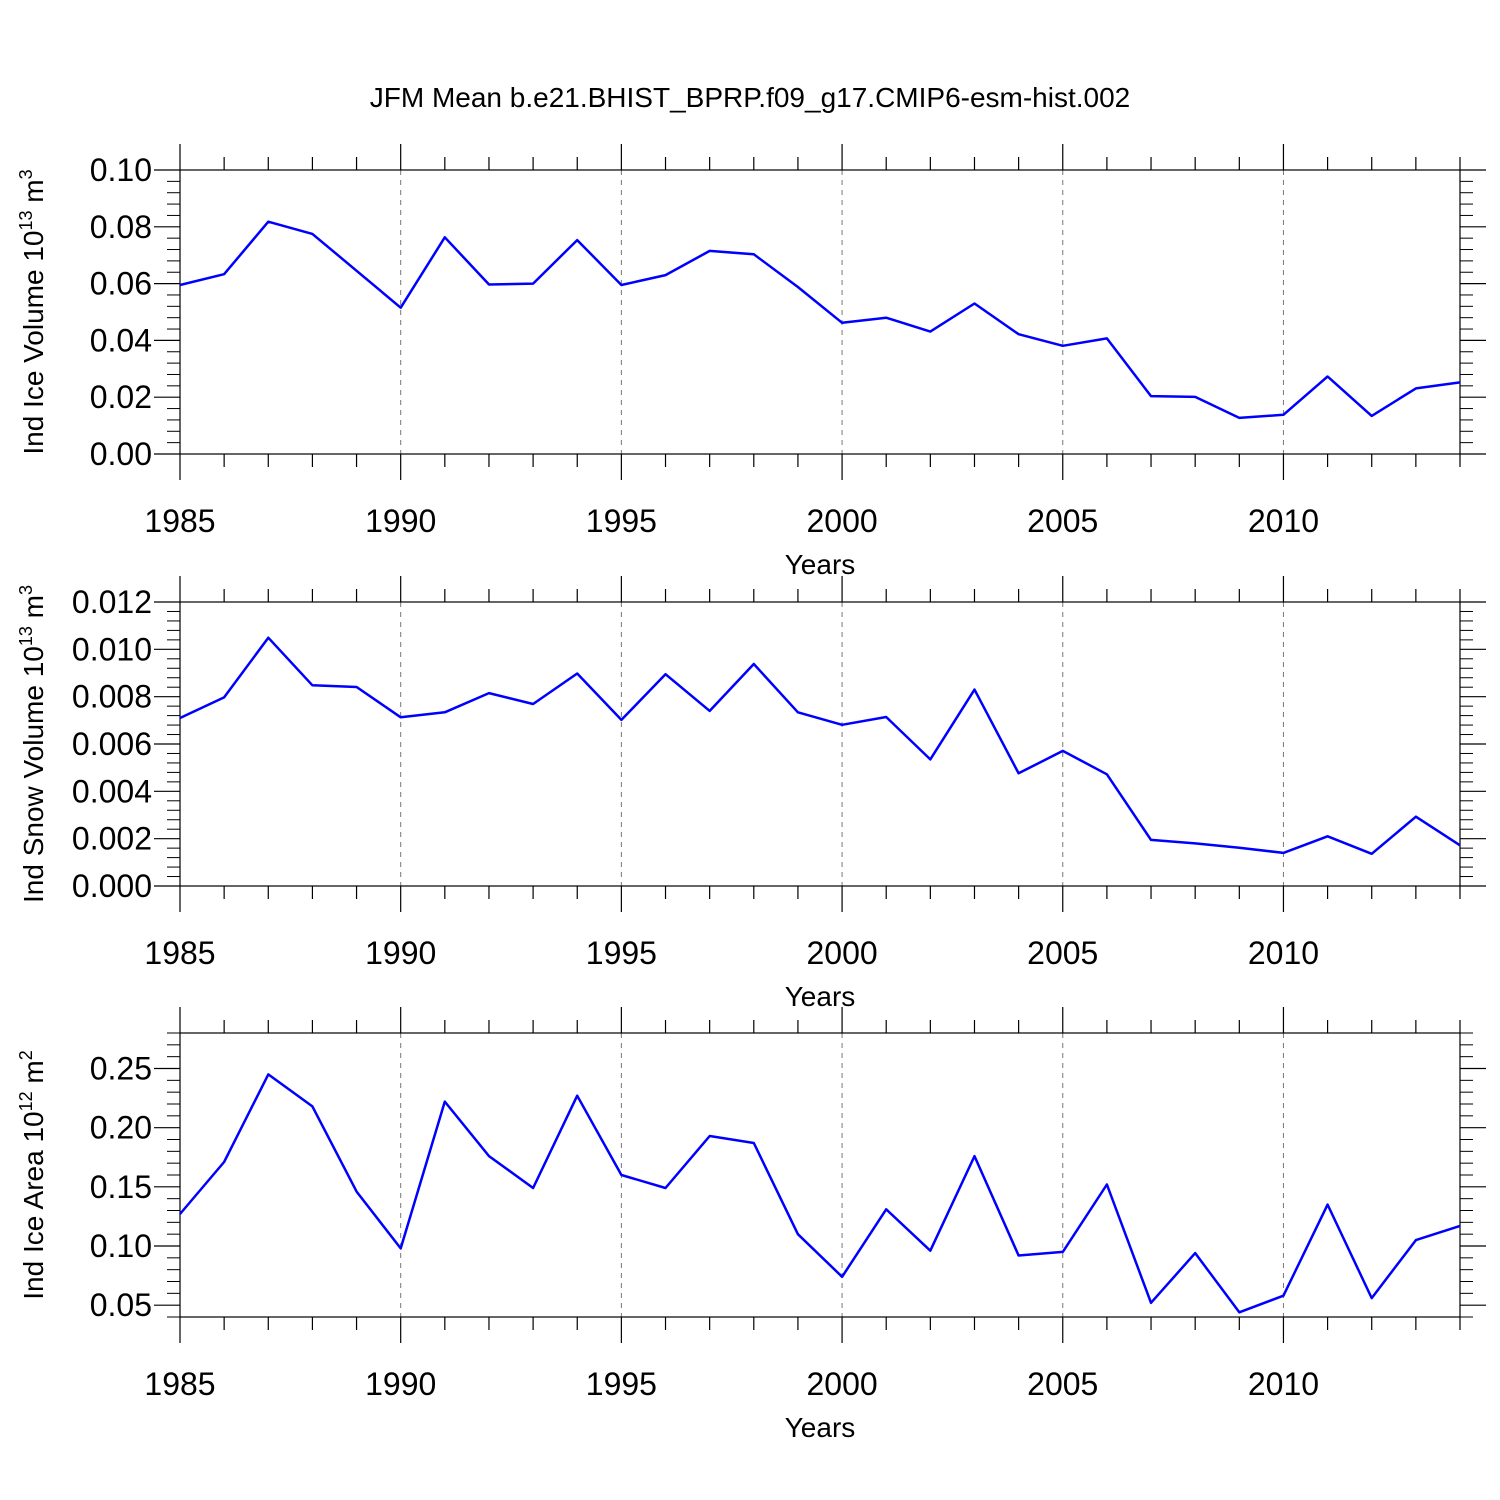 The width and height of the screenshot is (1500, 1500). Describe the element at coordinates (121, 397) in the screenshot. I see `y-tick-label: 0.02` at that location.